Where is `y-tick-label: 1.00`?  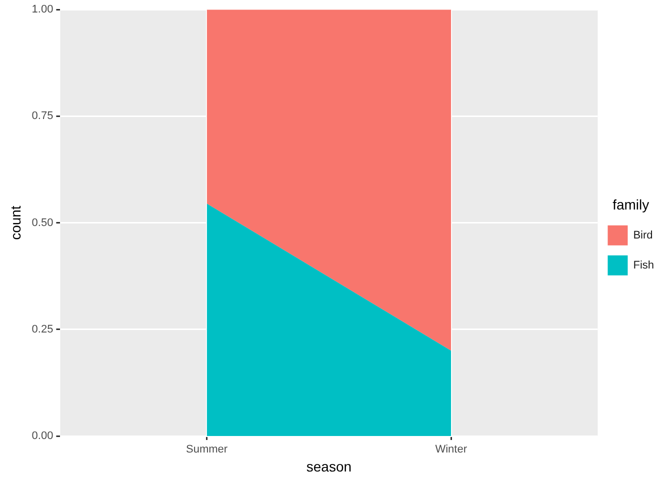 y-tick-label: 1.00 is located at coordinates (43, 10).